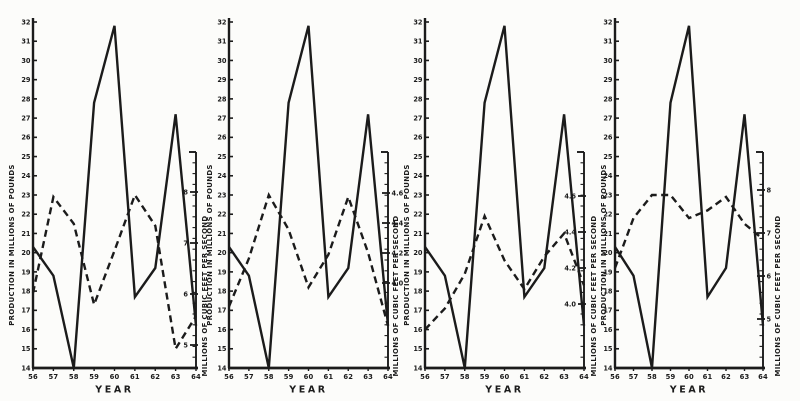  What do you see at coordinates (570, 232) in the screenshot?
I see `right-tick-label: 4.4` at bounding box center [570, 232].